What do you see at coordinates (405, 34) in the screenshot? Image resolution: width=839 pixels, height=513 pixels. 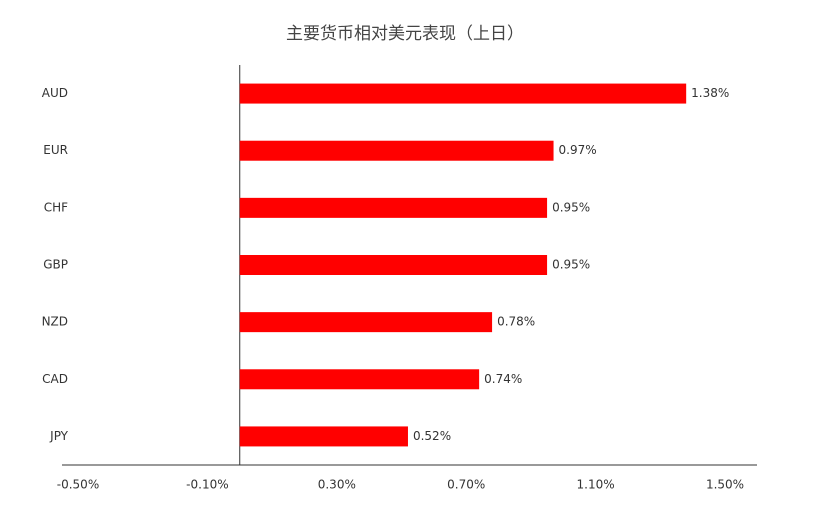 I see `chart-title: 主要货币相对美元表现（上日）` at bounding box center [405, 34].